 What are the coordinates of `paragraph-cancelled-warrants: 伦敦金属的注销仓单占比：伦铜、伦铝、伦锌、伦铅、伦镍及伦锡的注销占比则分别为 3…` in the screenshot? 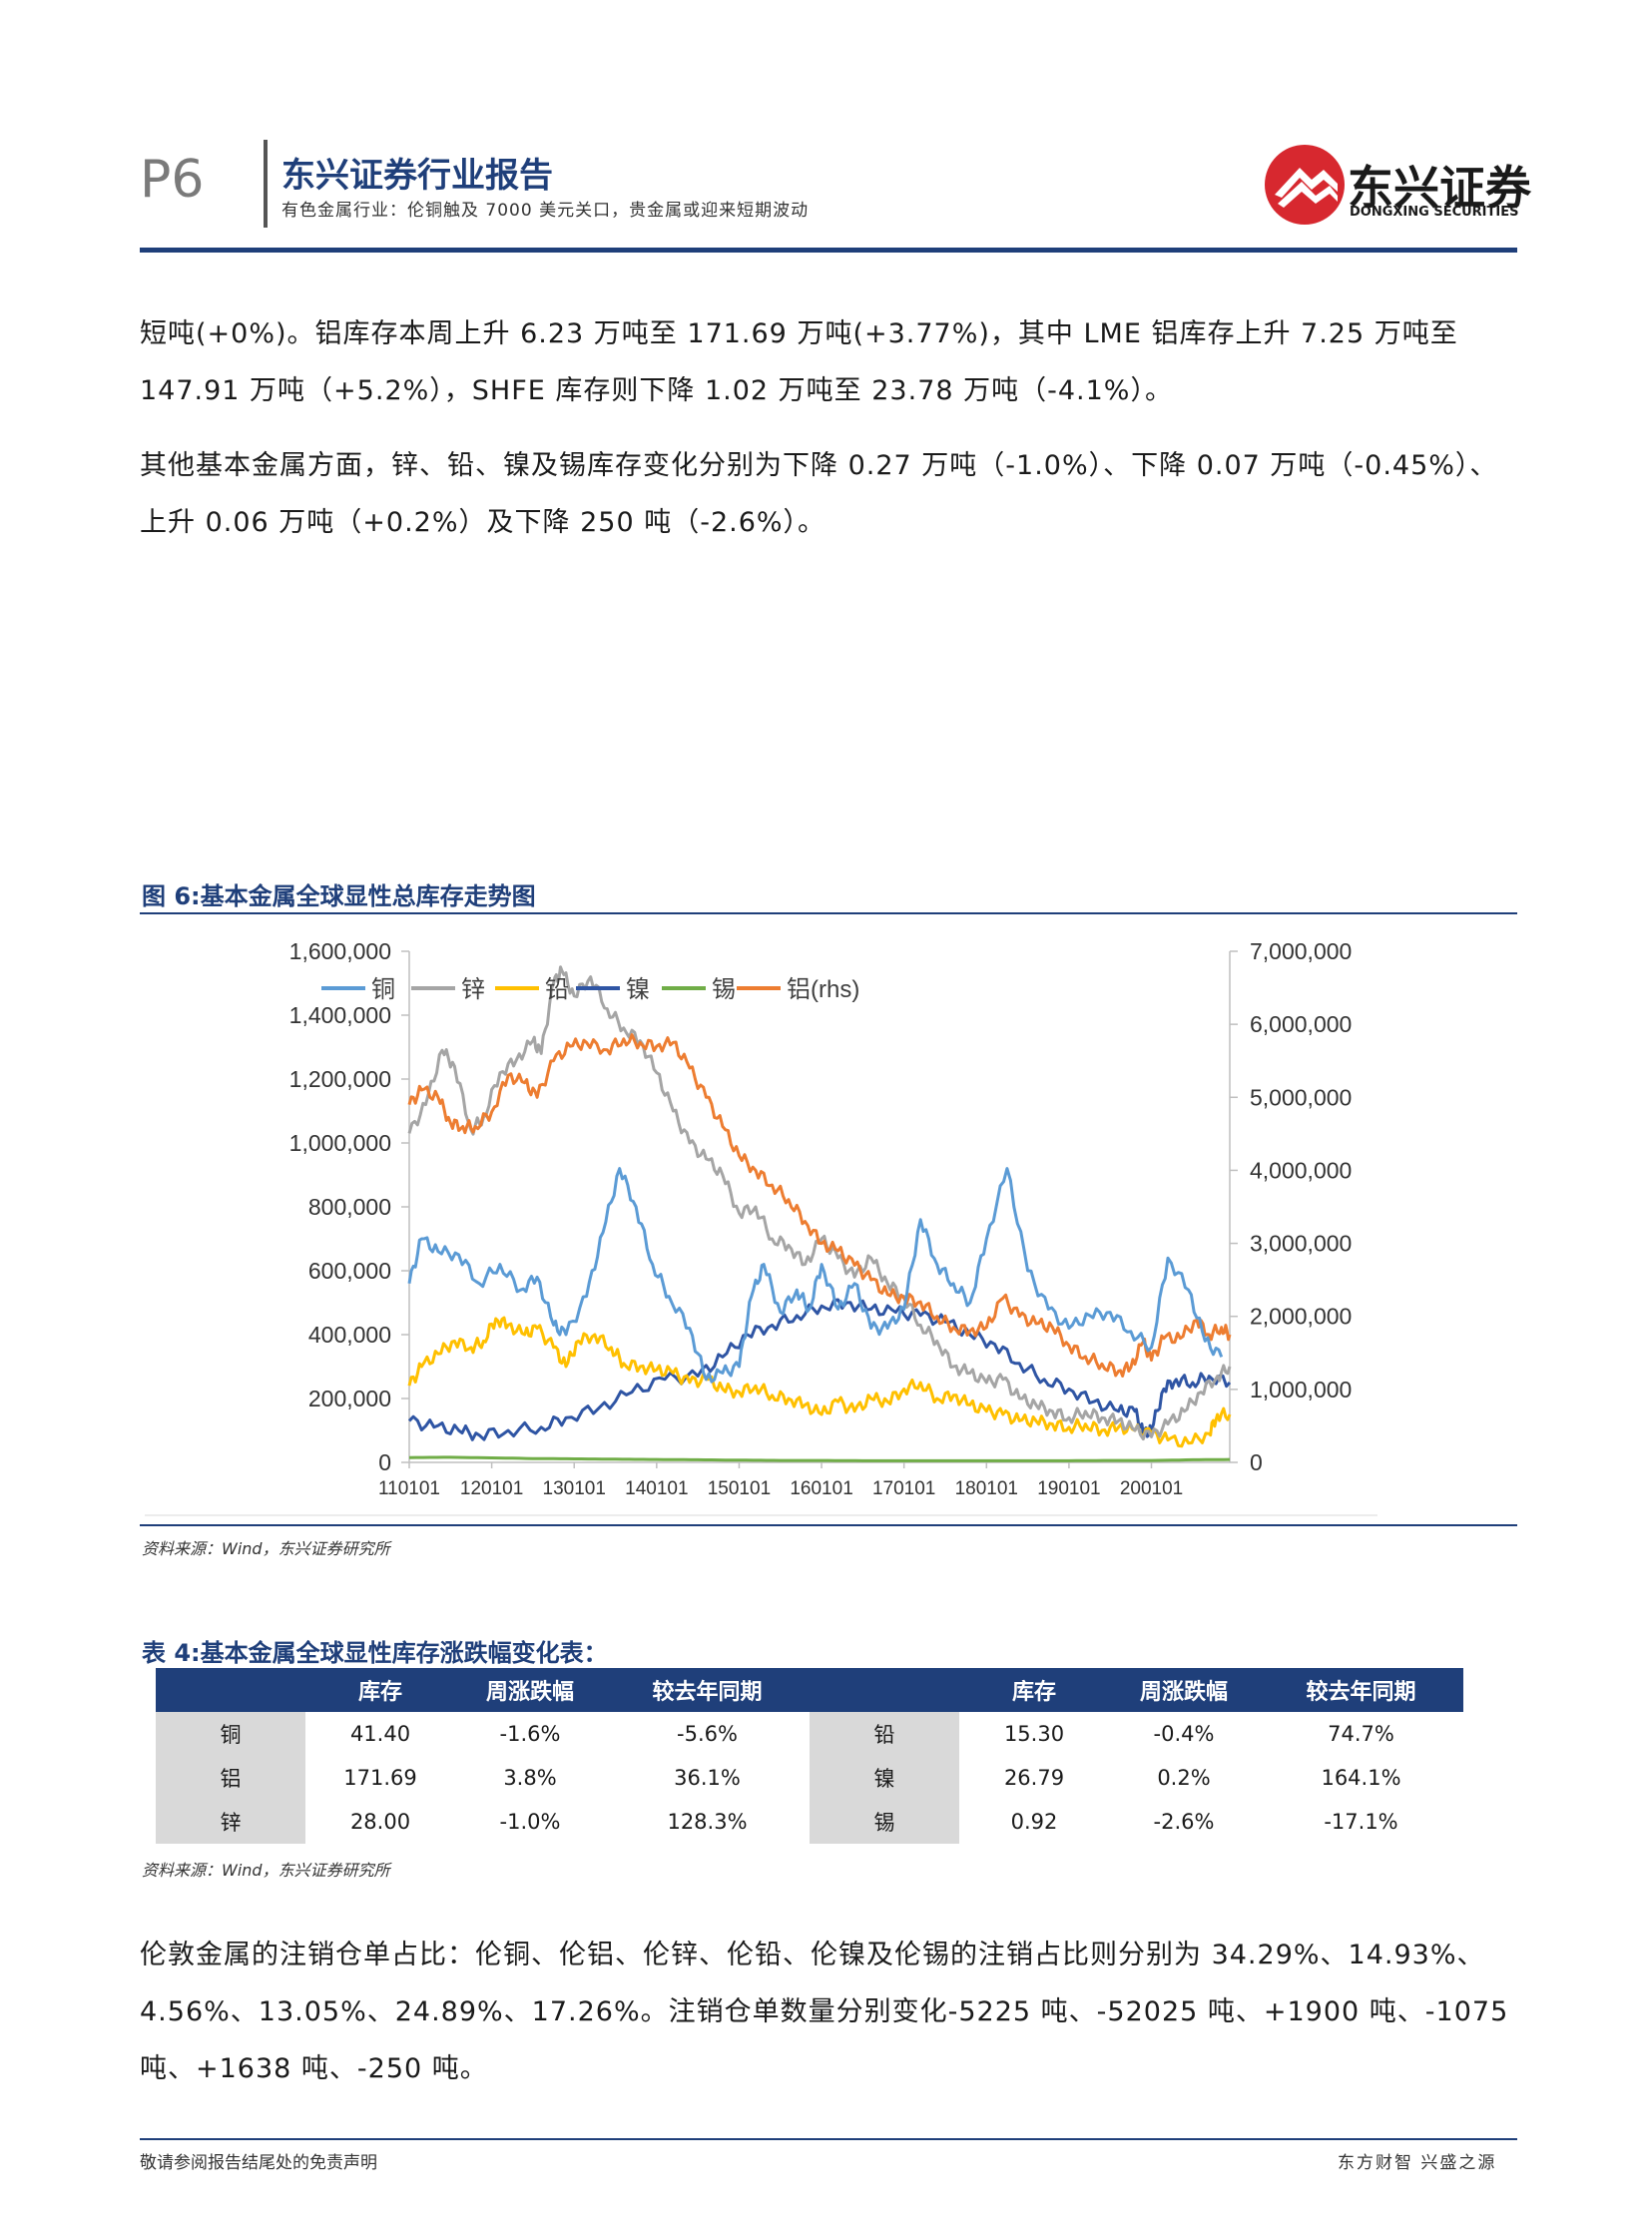 It's located at (824, 2012).